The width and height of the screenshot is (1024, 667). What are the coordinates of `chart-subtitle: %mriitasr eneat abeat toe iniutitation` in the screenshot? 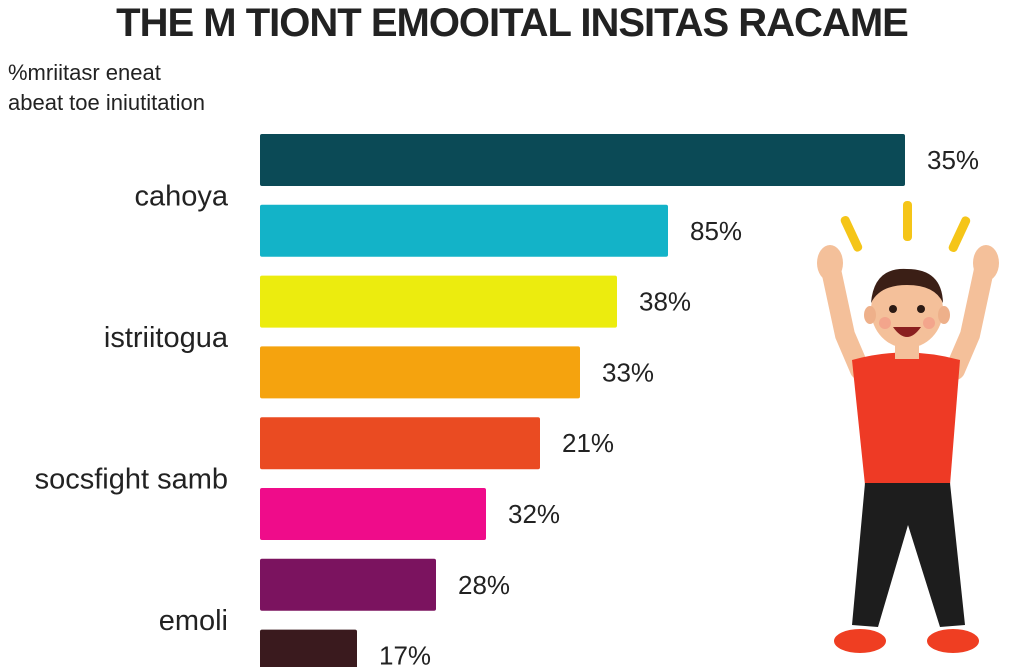 It's located at (138, 88).